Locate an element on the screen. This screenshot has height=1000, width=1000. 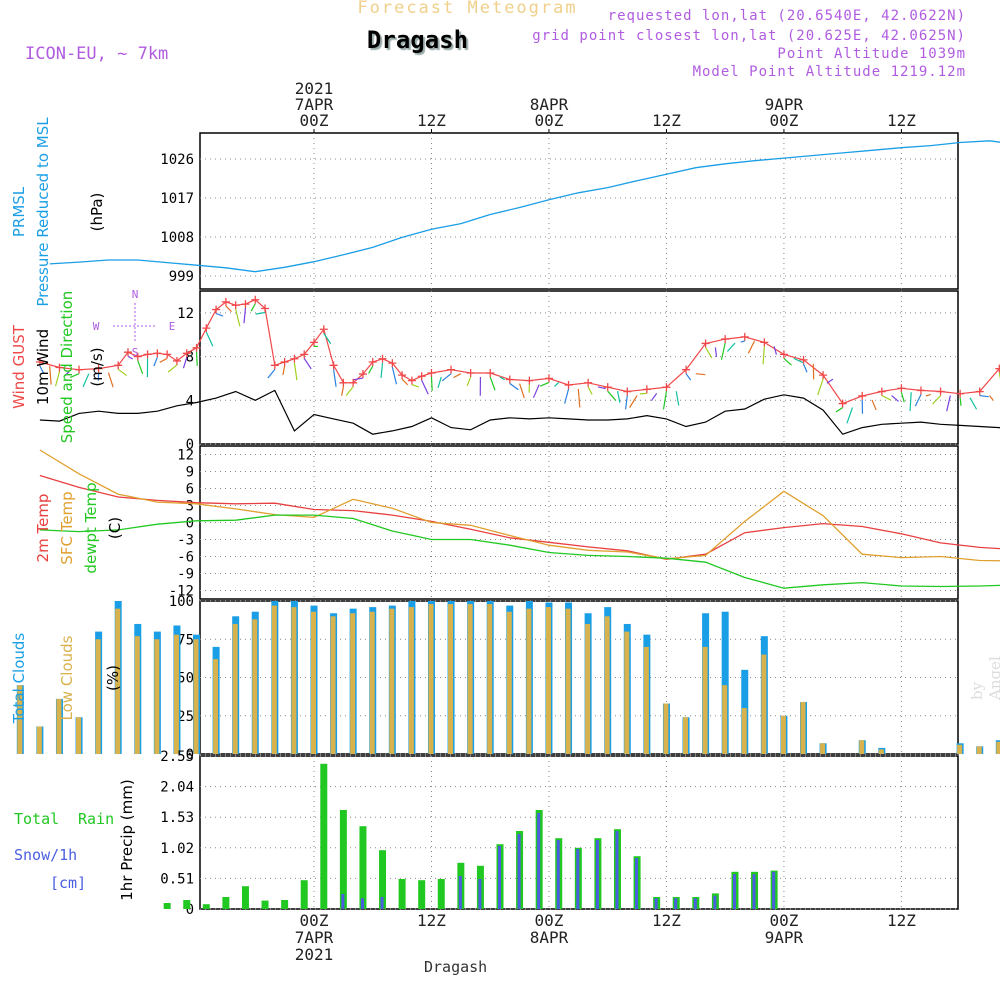
compass-w: W is located at coordinates (96, 326).